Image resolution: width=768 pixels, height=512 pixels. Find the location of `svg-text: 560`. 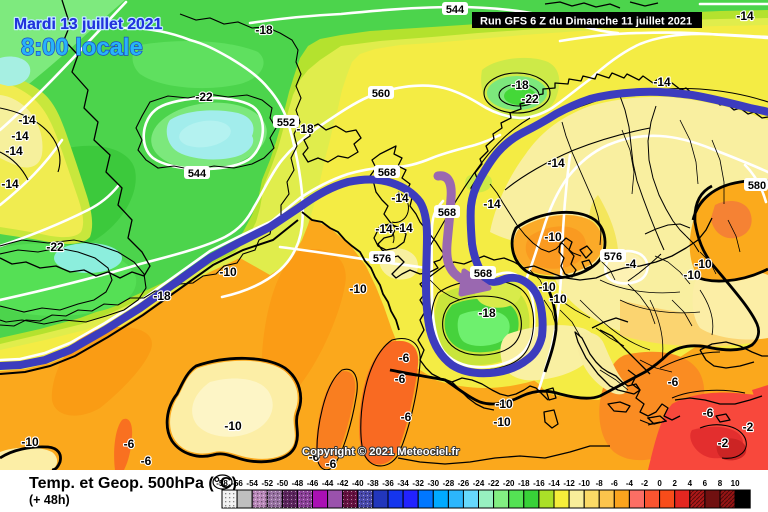

svg-text: 560 is located at coordinates (381, 94).